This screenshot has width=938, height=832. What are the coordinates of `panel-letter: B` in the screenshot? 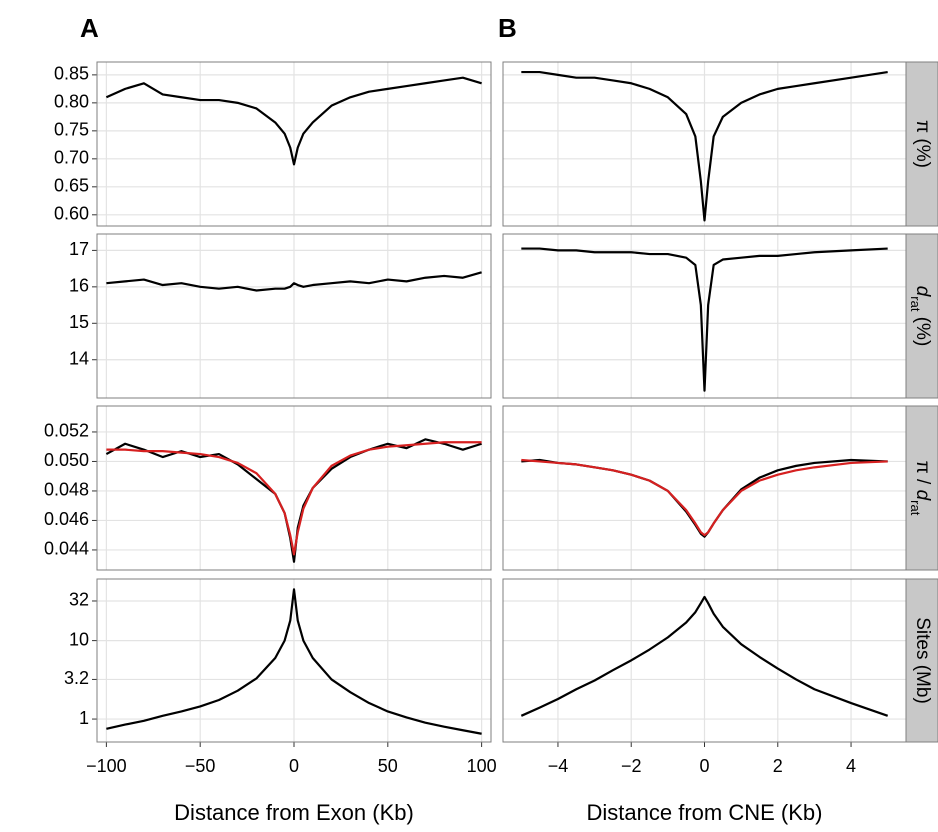 It's located at (507, 28).